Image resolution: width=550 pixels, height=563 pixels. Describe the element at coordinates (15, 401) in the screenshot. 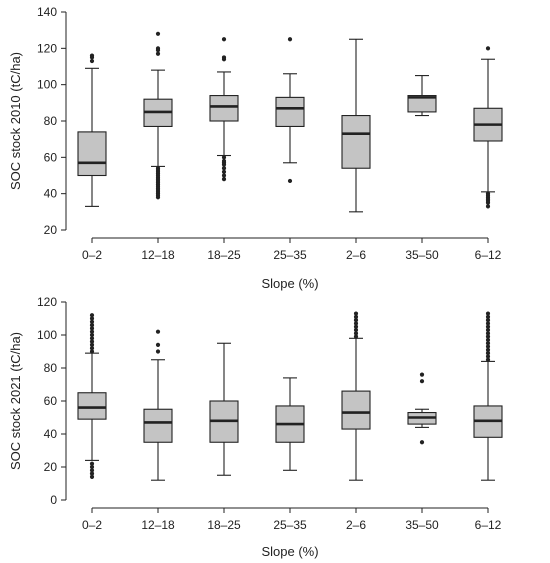

I see `y-axis-title: SOC stock 2021 (tC/ha)` at that location.